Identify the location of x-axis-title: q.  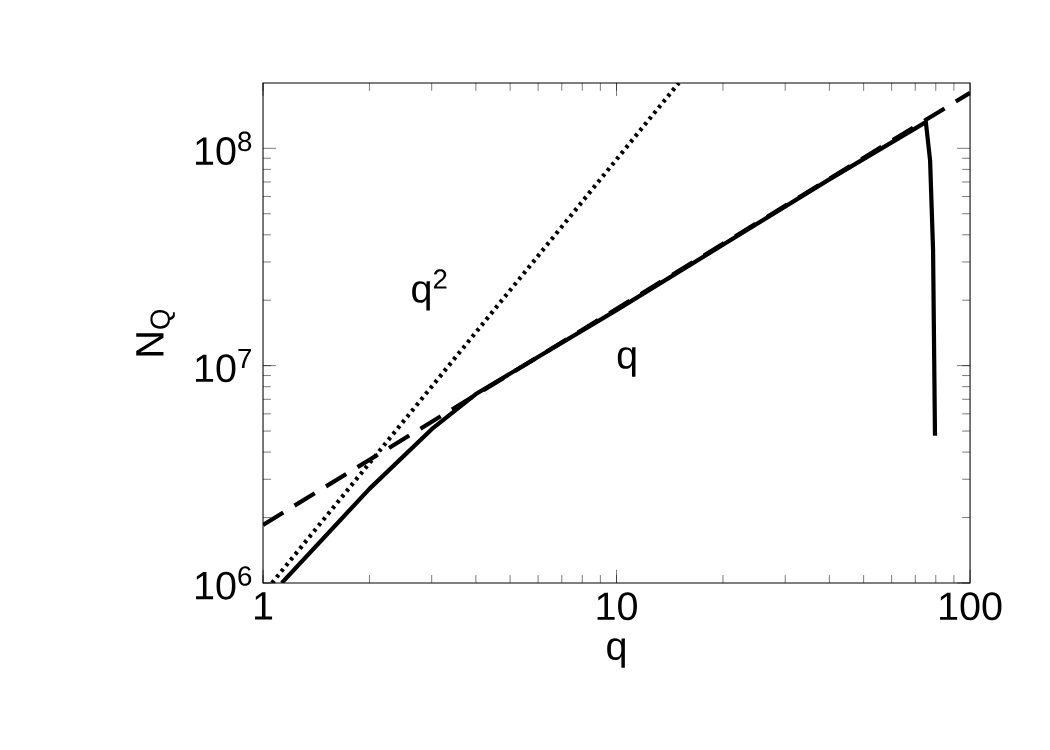
(616, 653).